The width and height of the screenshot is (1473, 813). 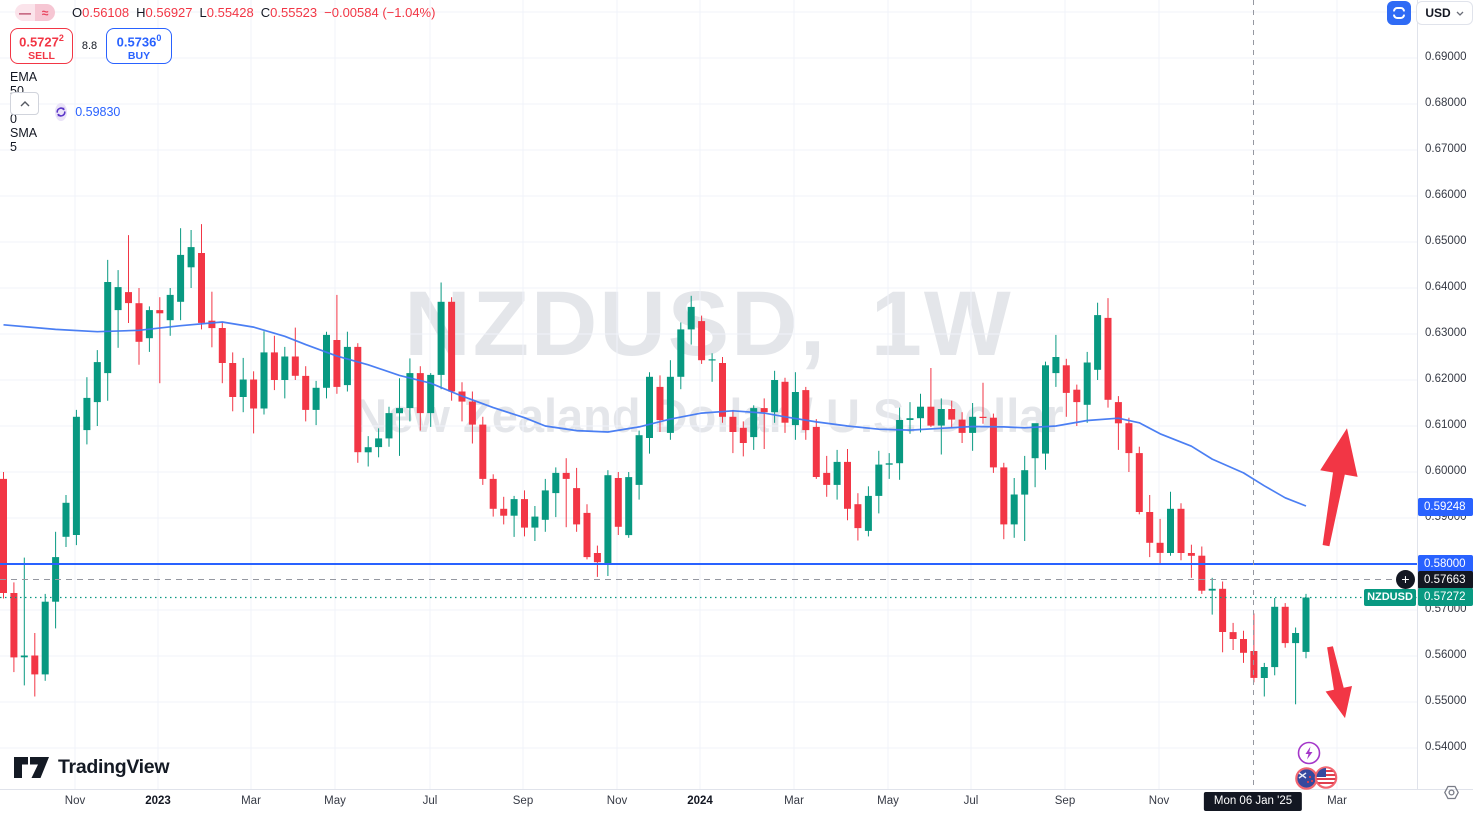 What do you see at coordinates (158, 801) in the screenshot?
I see `time-label: 2023` at bounding box center [158, 801].